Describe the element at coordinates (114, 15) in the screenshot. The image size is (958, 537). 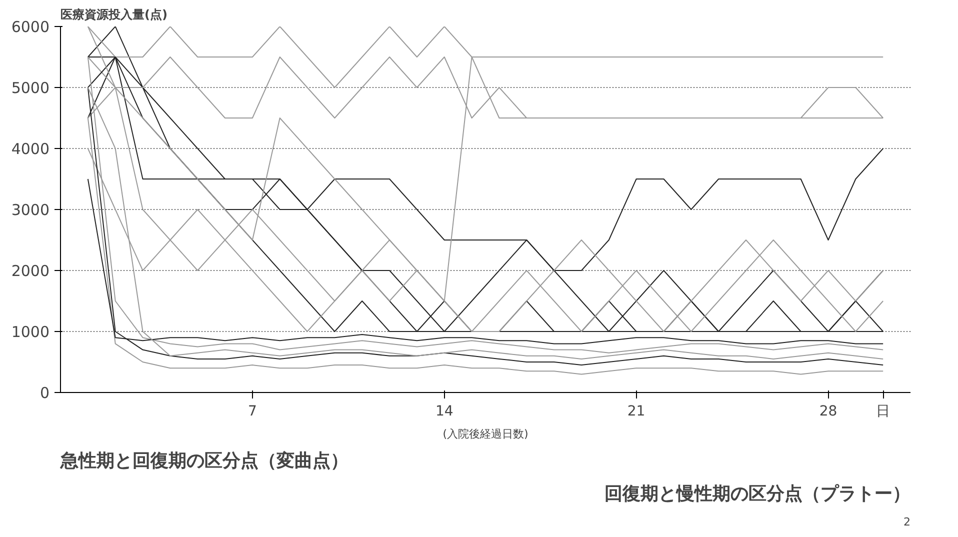
I see `y-axis-title: 医療資源投入量(点)` at that location.